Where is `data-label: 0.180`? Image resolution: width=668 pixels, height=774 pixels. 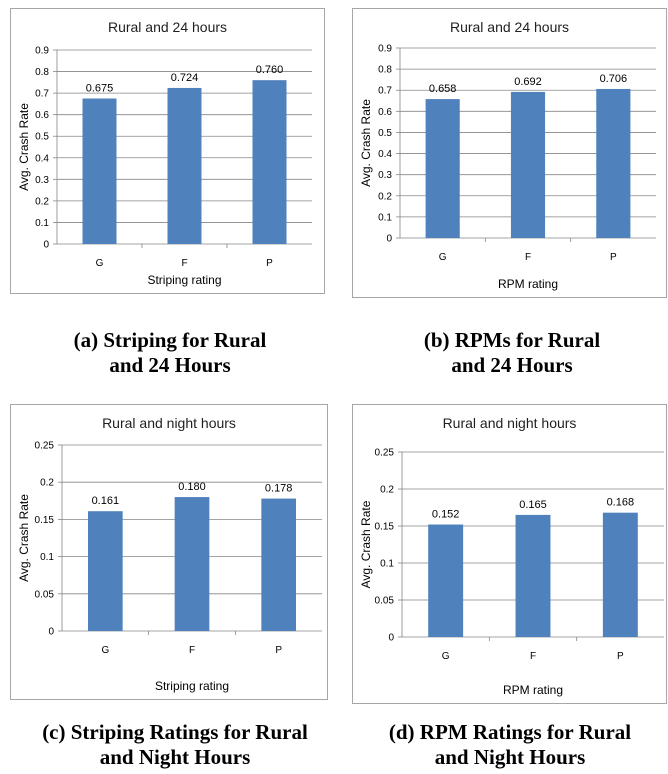
data-label: 0.180 is located at coordinates (192, 487).